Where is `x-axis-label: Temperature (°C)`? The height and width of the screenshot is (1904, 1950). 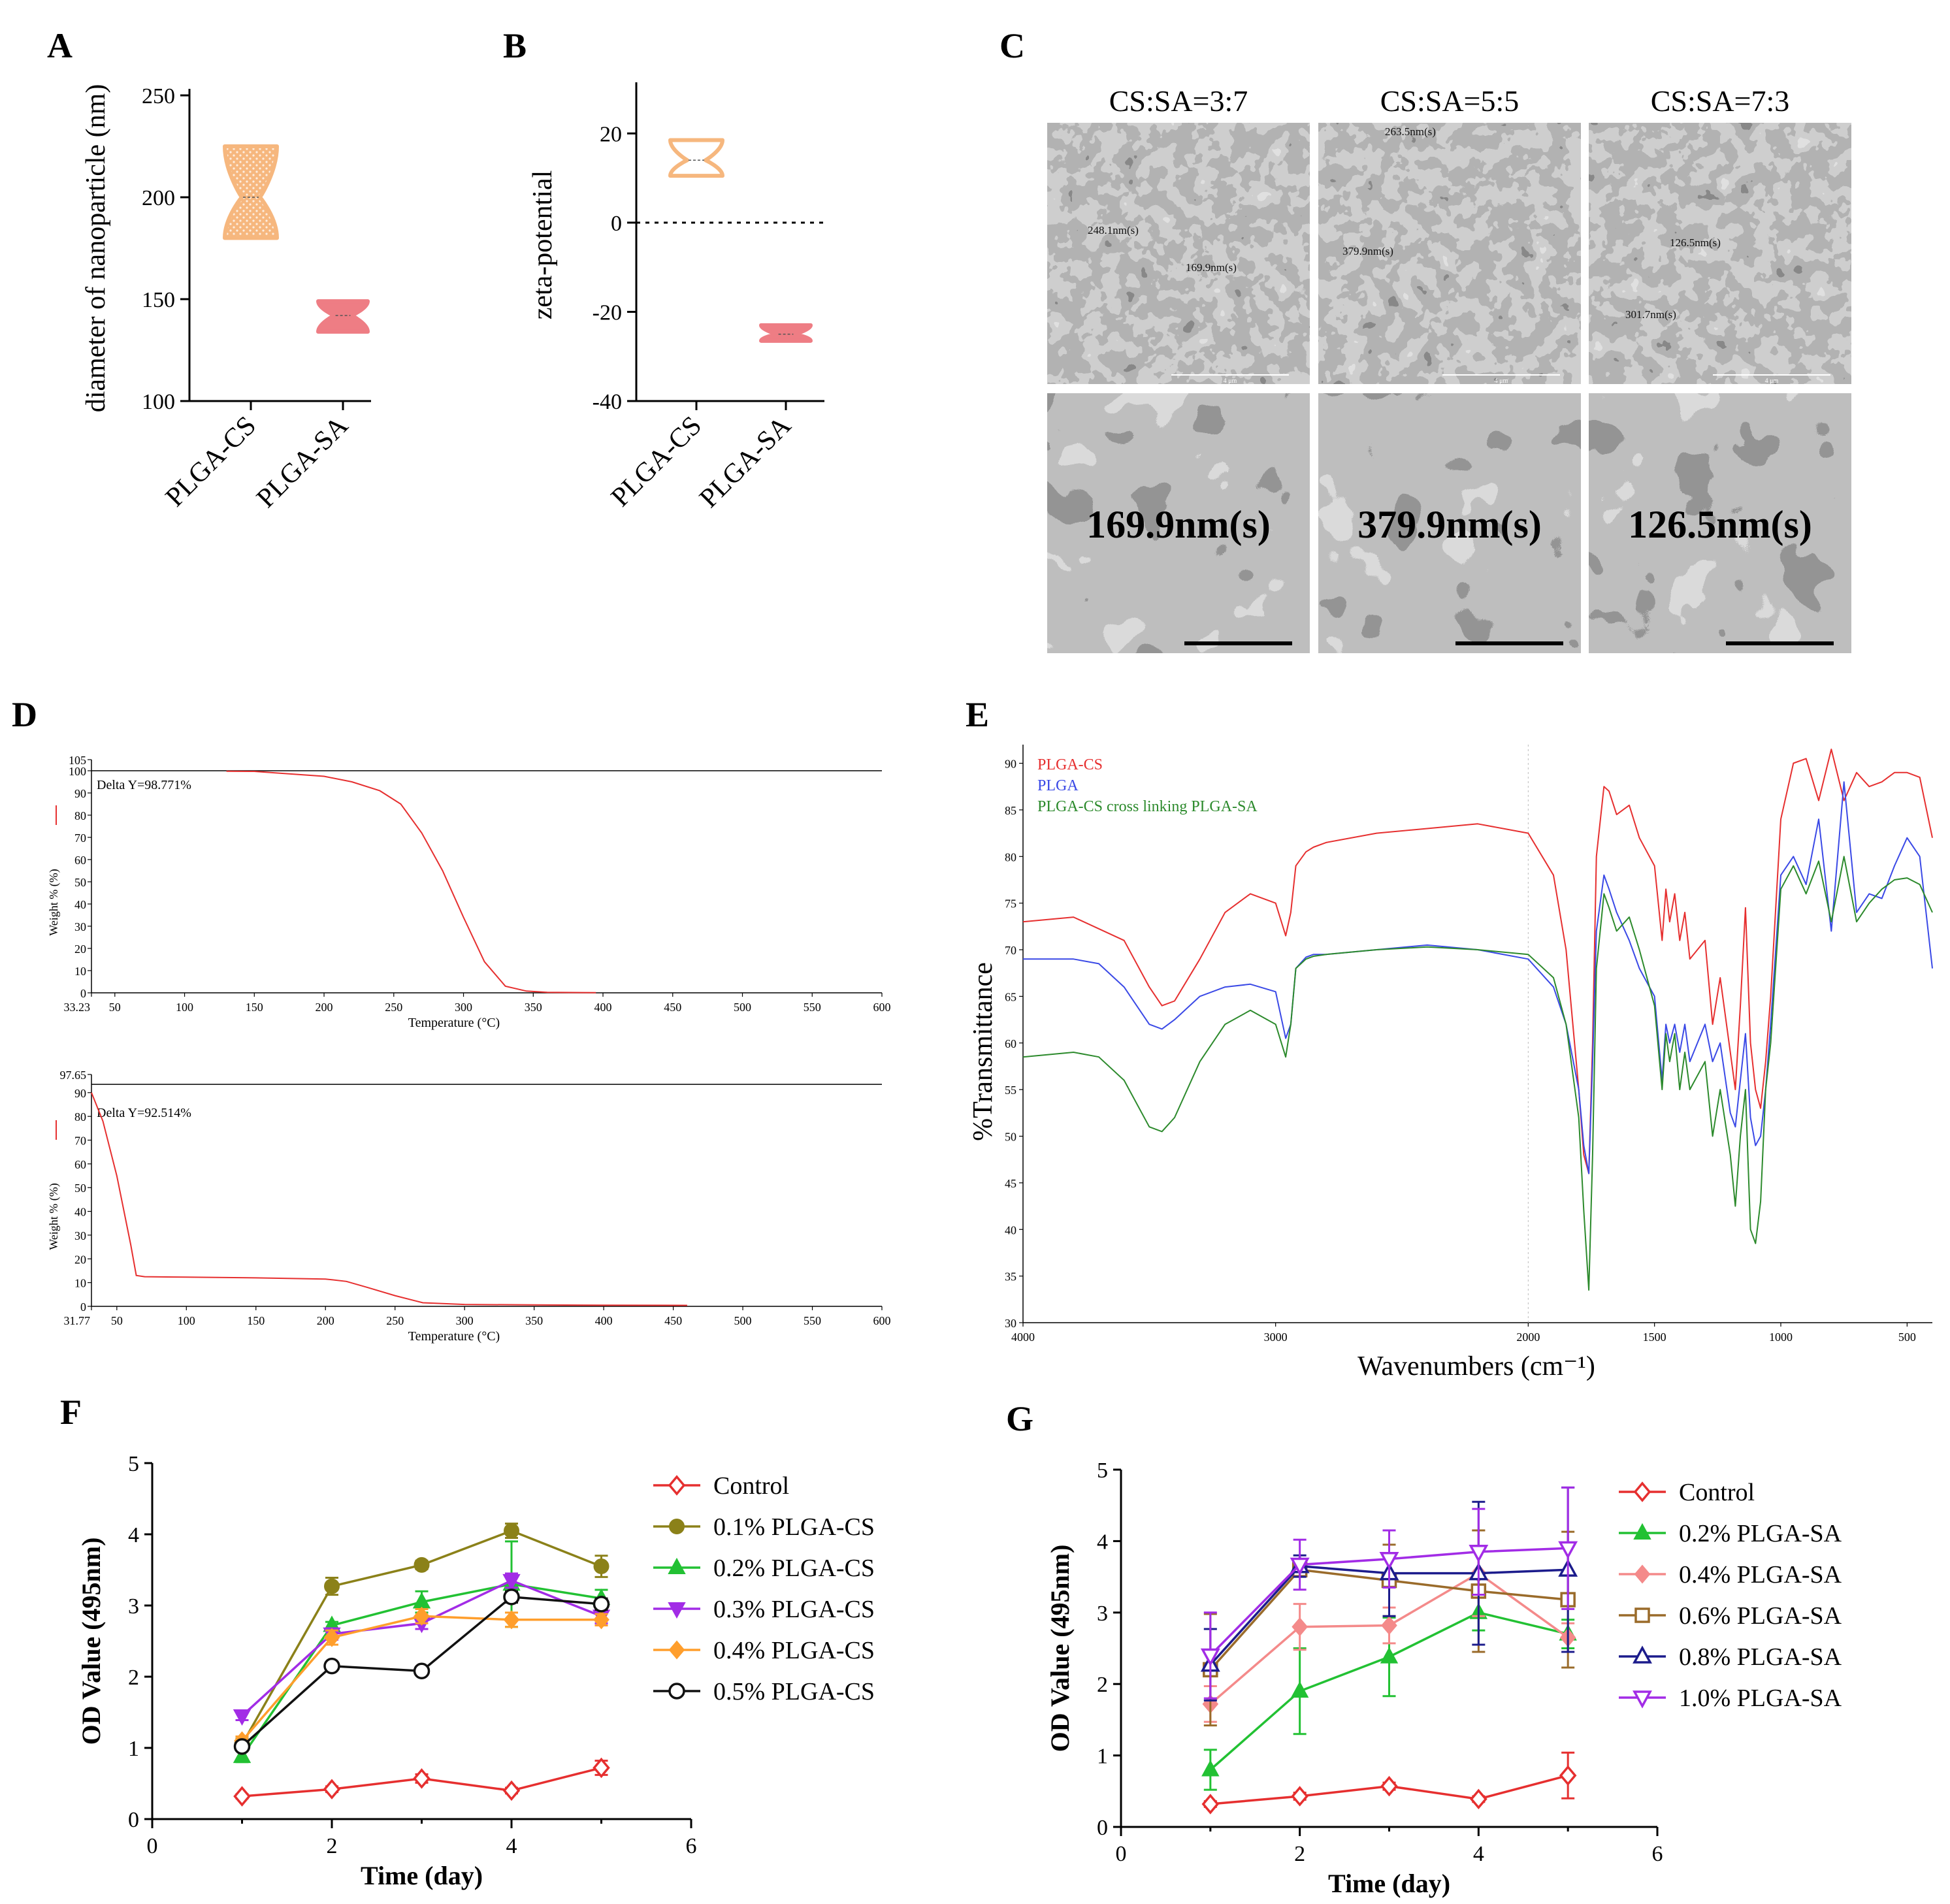 x-axis-label: Temperature (°C) is located at coordinates (454, 1023).